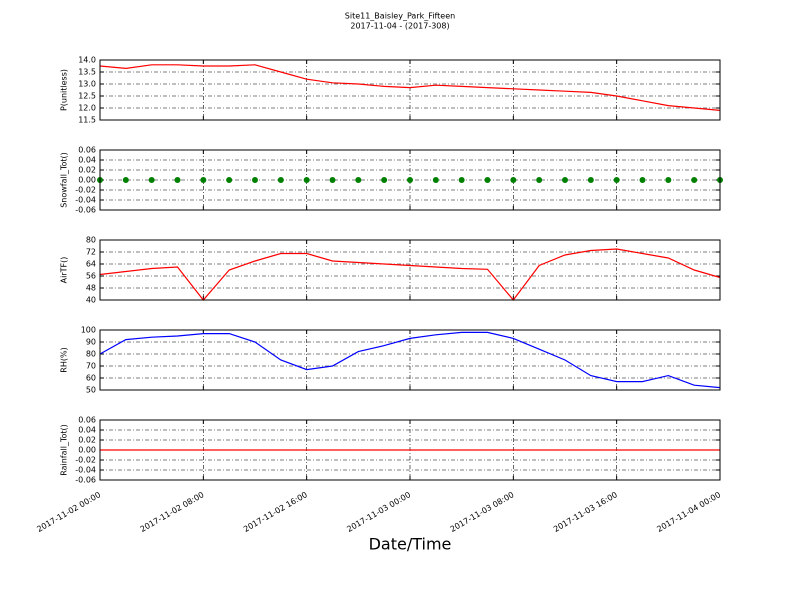 The image size is (800, 600). I want to click on chart-title: Site11_Baisley_Park_Fifteen, so click(400, 16).